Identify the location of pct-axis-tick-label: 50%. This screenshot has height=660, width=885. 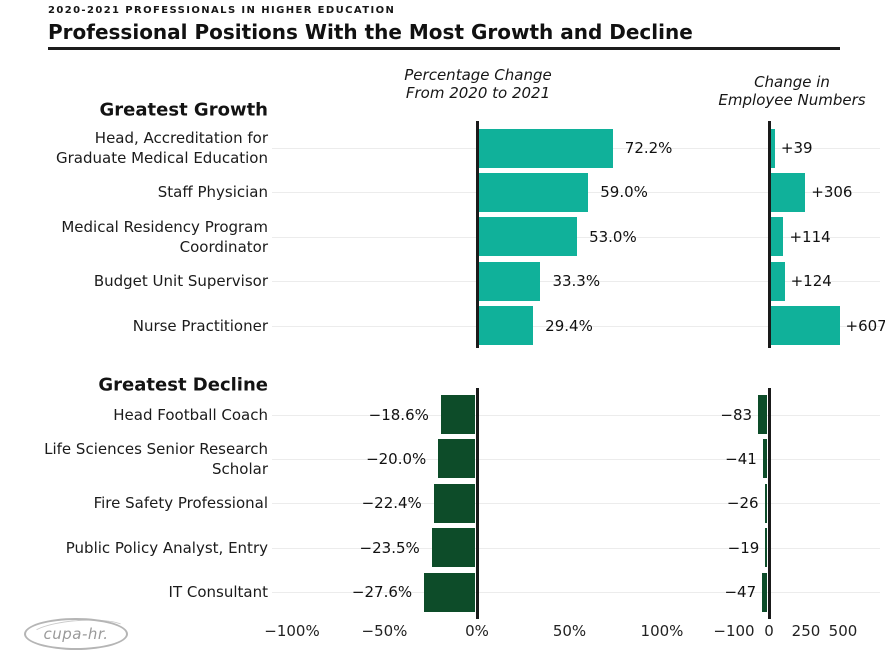
(569, 631).